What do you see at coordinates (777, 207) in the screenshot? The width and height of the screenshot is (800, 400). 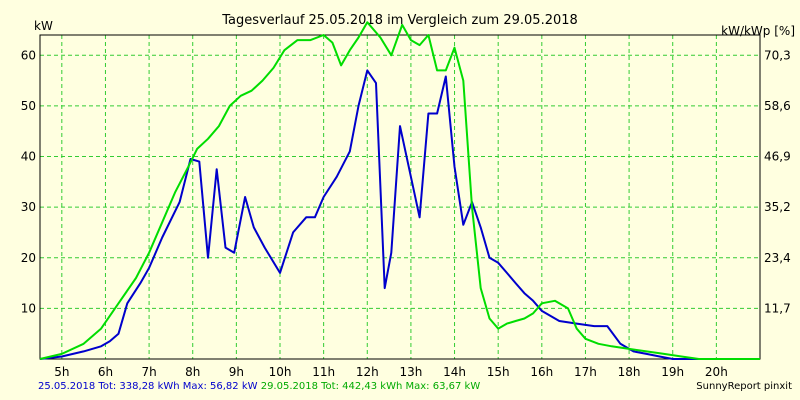 I see `y-tick-label-right: 35,2` at bounding box center [777, 207].